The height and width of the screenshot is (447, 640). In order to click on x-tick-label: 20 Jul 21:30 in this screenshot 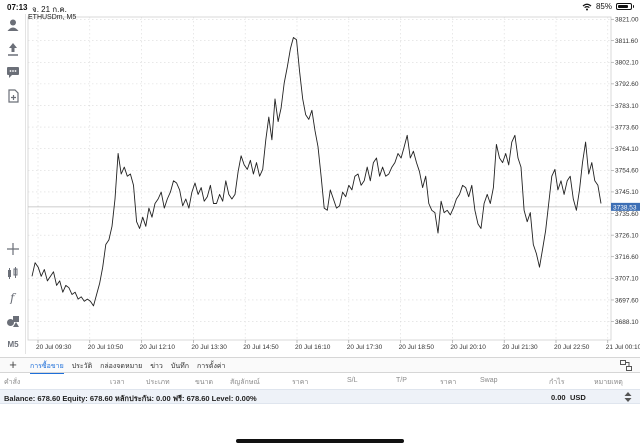, I will do `click(520, 347)`.